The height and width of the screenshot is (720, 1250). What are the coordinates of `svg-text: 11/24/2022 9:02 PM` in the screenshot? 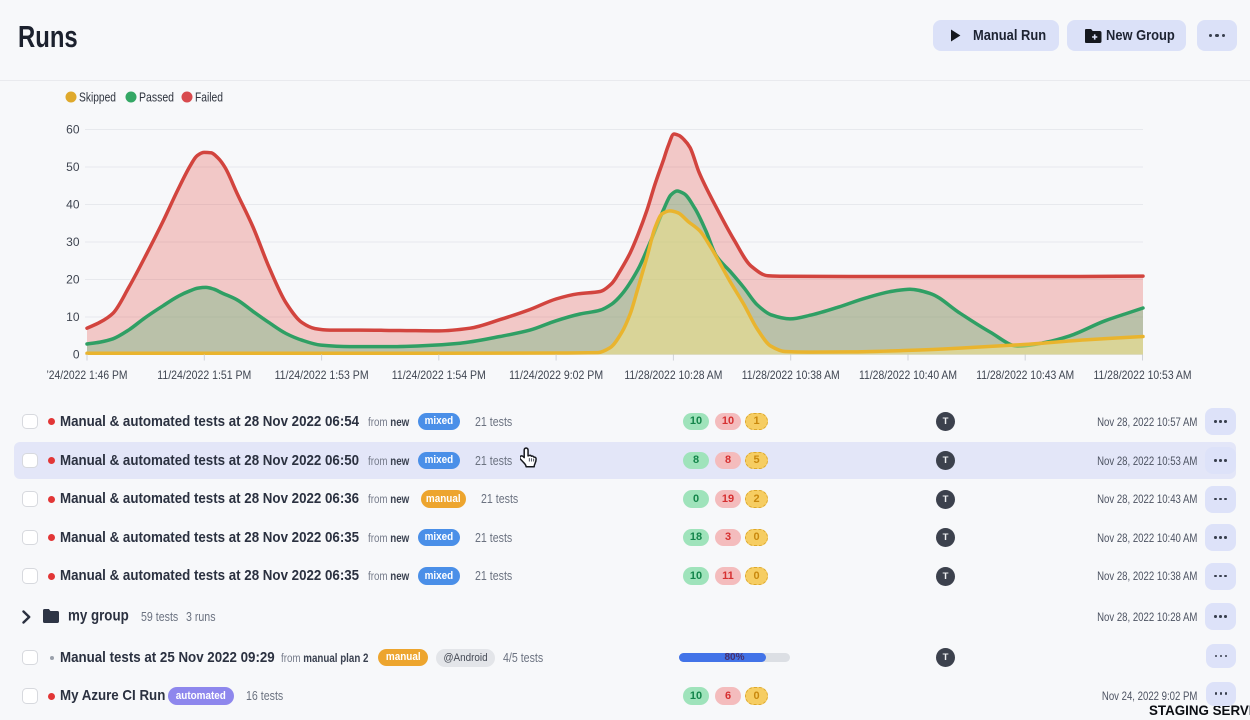 It's located at (556, 375).